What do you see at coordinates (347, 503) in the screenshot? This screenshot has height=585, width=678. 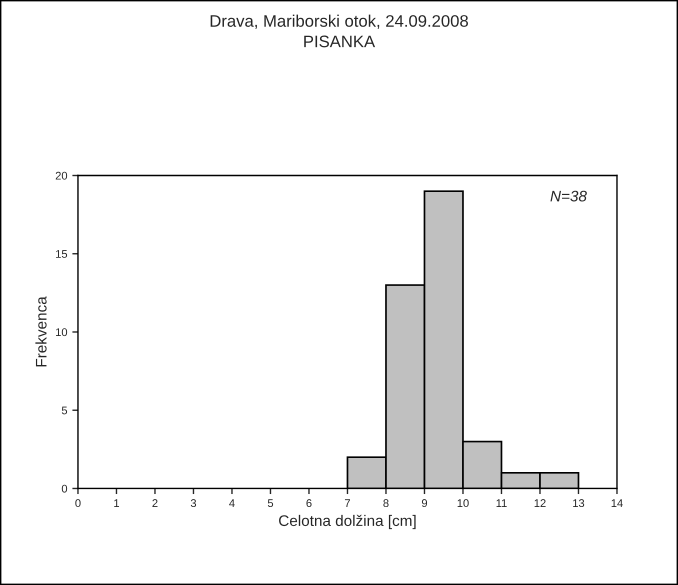 I see `x-tick-label: 7` at bounding box center [347, 503].